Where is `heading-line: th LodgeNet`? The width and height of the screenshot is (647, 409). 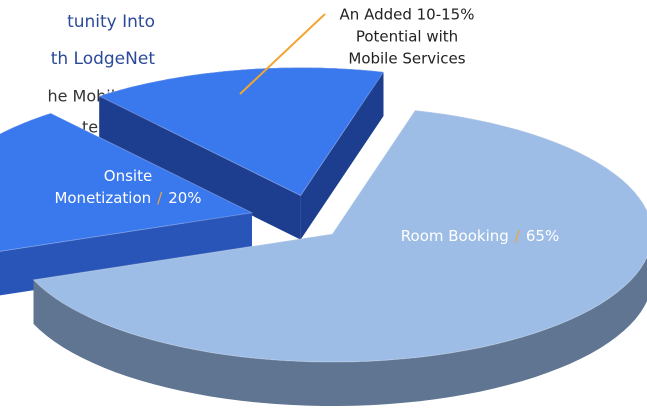 heading-line: th LodgeNet is located at coordinates (103, 59).